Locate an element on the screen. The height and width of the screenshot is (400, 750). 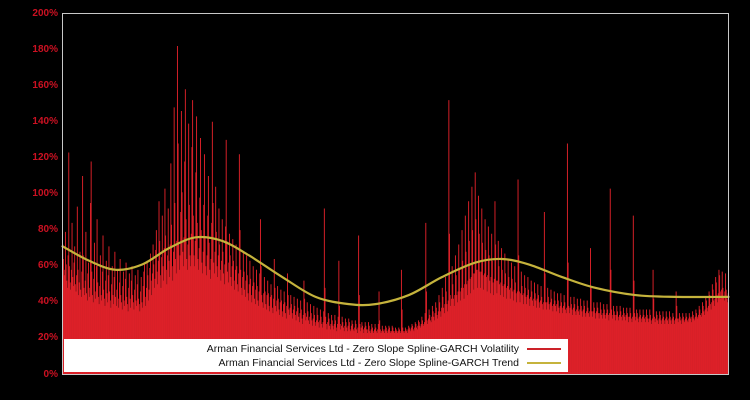
legend-swatch-trend is located at coordinates (544, 362).